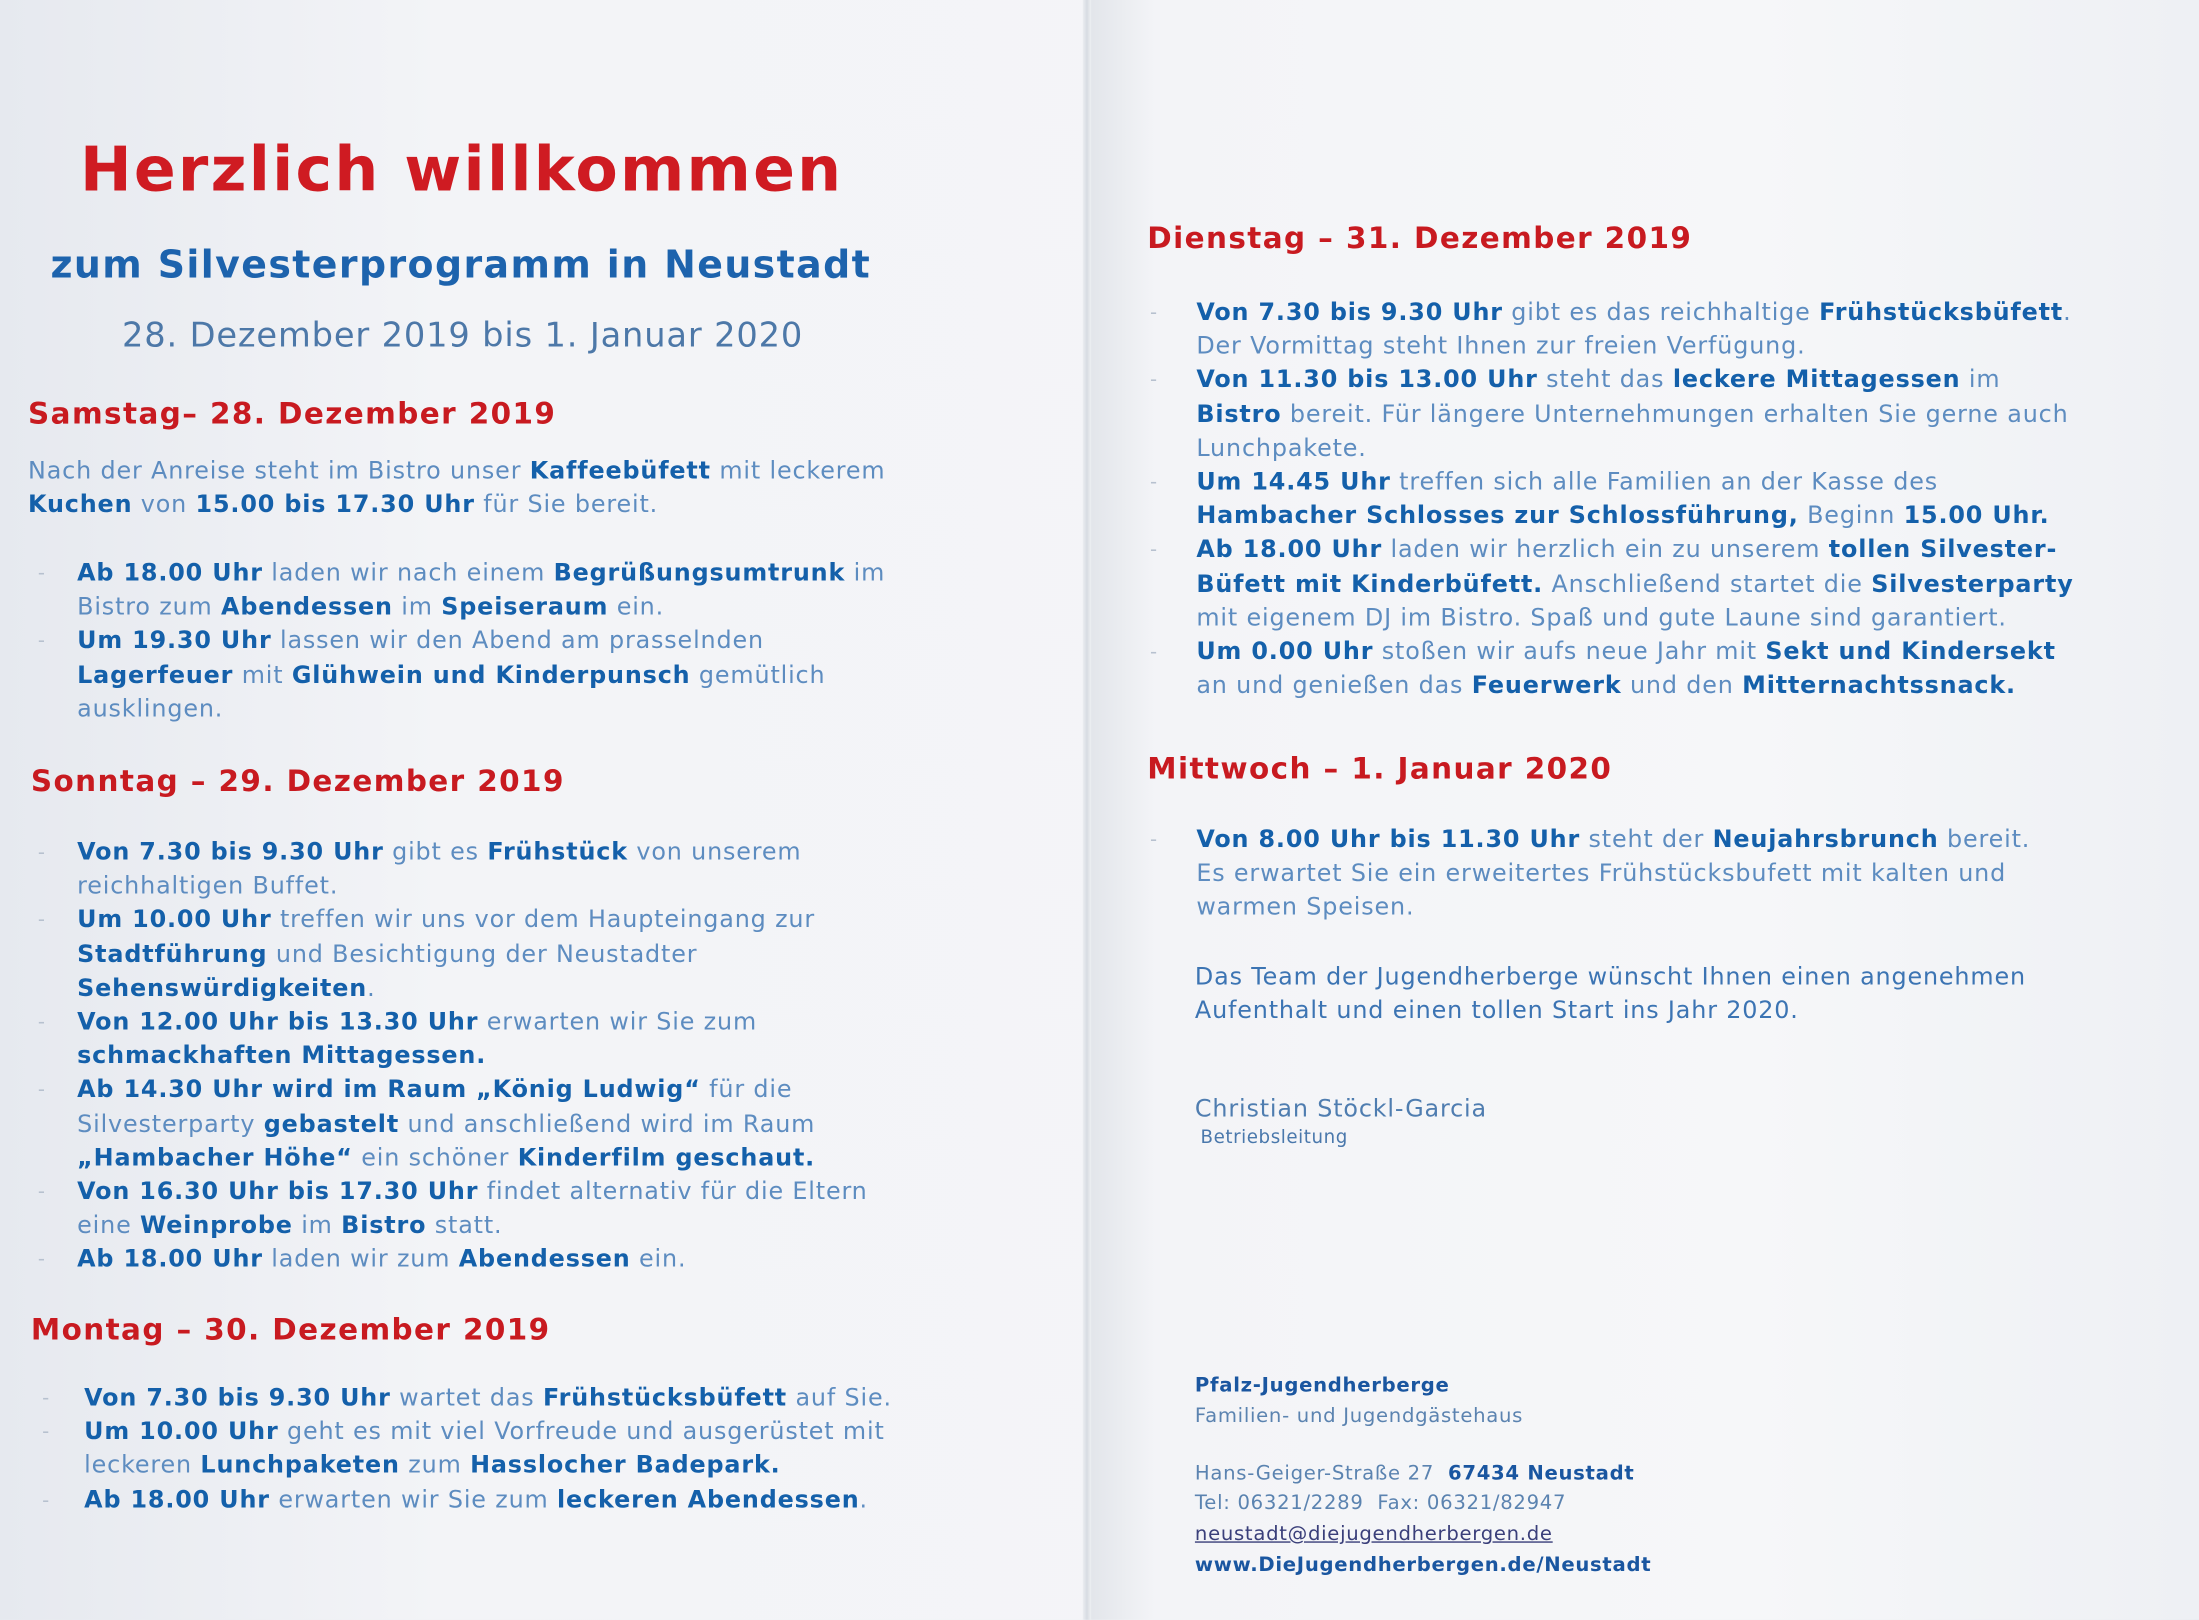  I want to click on text-segment: mit leckerem, so click(798, 471).